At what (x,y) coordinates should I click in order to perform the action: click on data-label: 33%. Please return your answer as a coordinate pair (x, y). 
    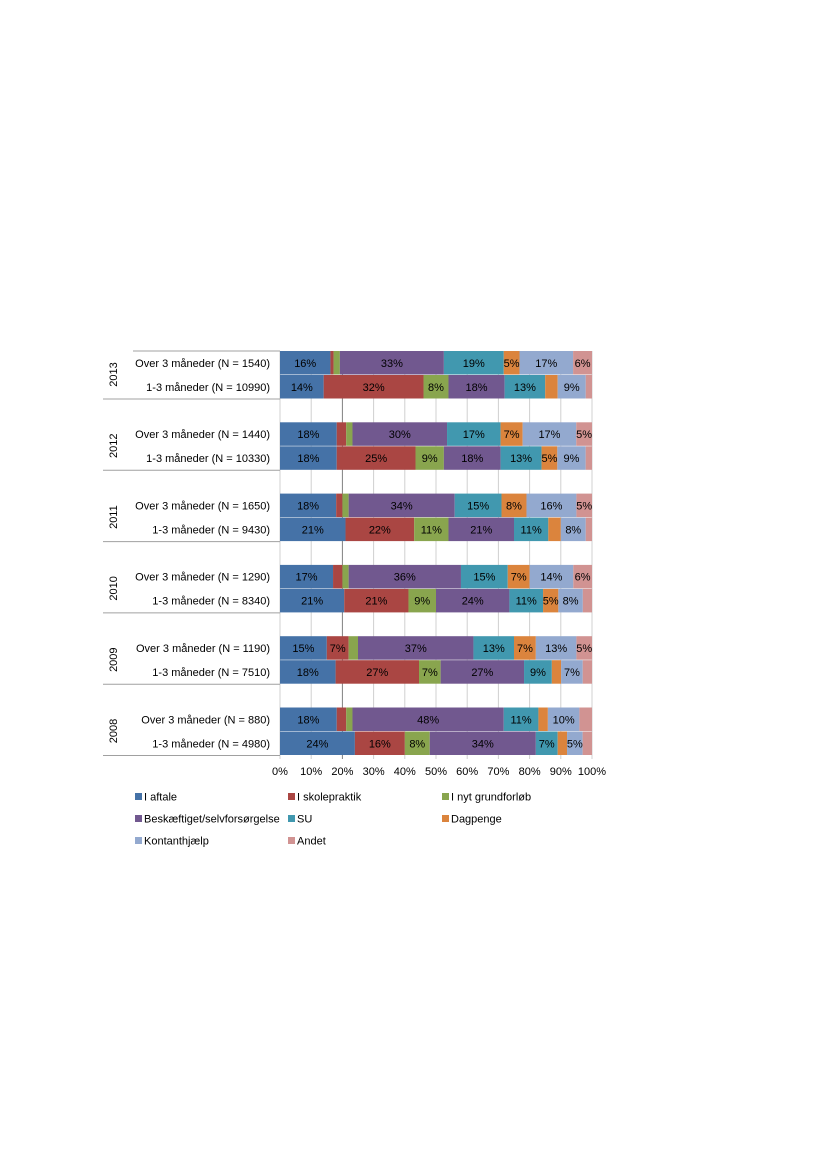
    Looking at the image, I should click on (392, 364).